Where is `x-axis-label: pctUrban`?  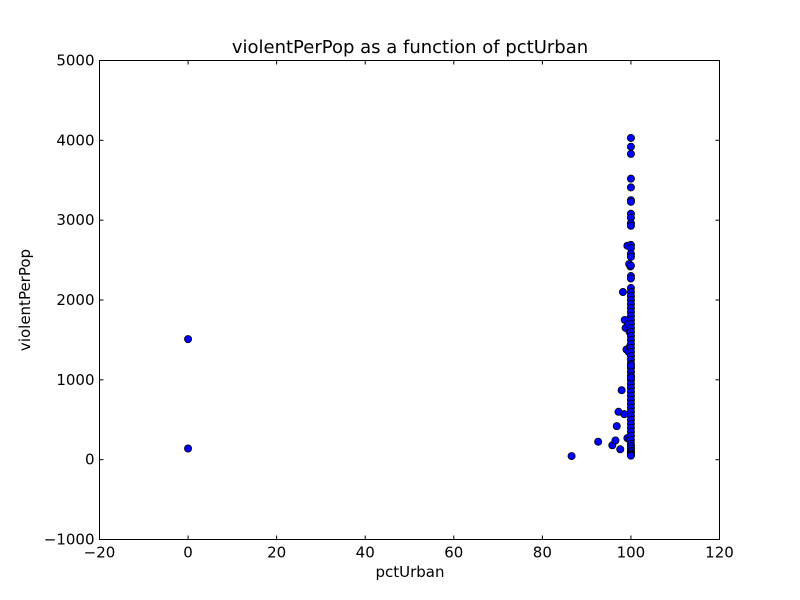
x-axis-label: pctUrban is located at coordinates (409, 572).